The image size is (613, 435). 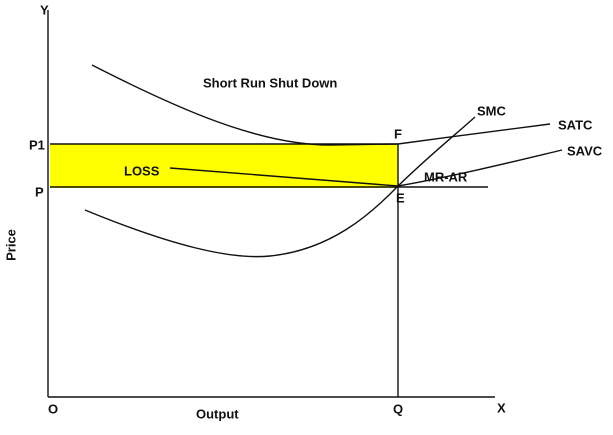 What do you see at coordinates (39, 191) in the screenshot?
I see `p-label: P` at bounding box center [39, 191].